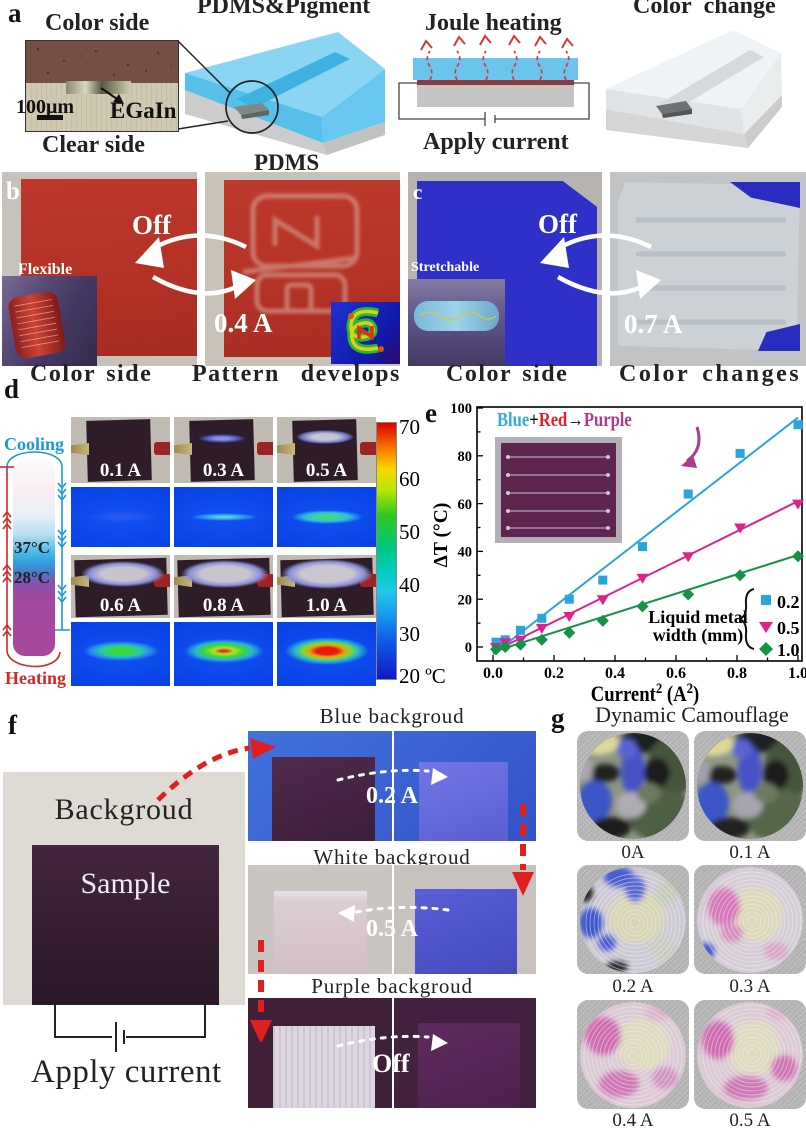  What do you see at coordinates (615, 673) in the screenshot?
I see `svg-text: 0.4` at bounding box center [615, 673].